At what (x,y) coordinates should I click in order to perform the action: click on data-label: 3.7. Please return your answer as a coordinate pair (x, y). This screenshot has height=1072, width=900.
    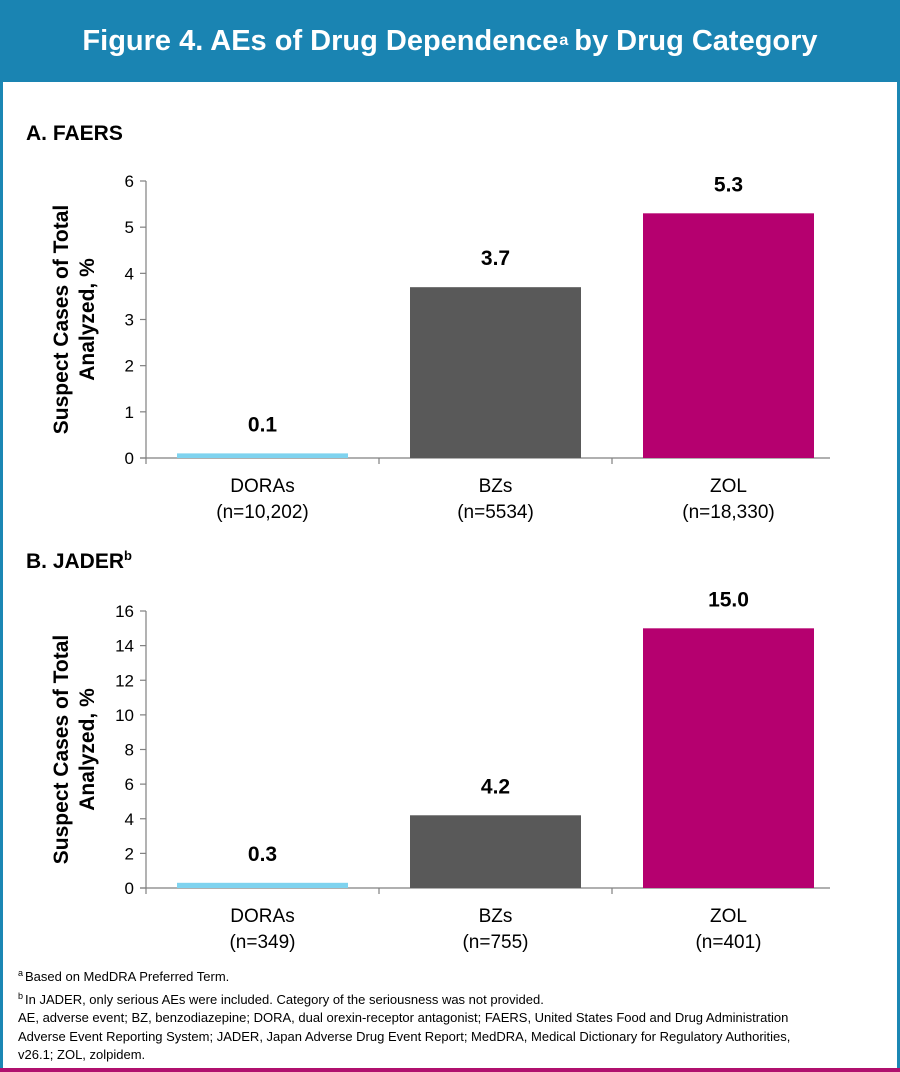
    Looking at the image, I should click on (495, 258).